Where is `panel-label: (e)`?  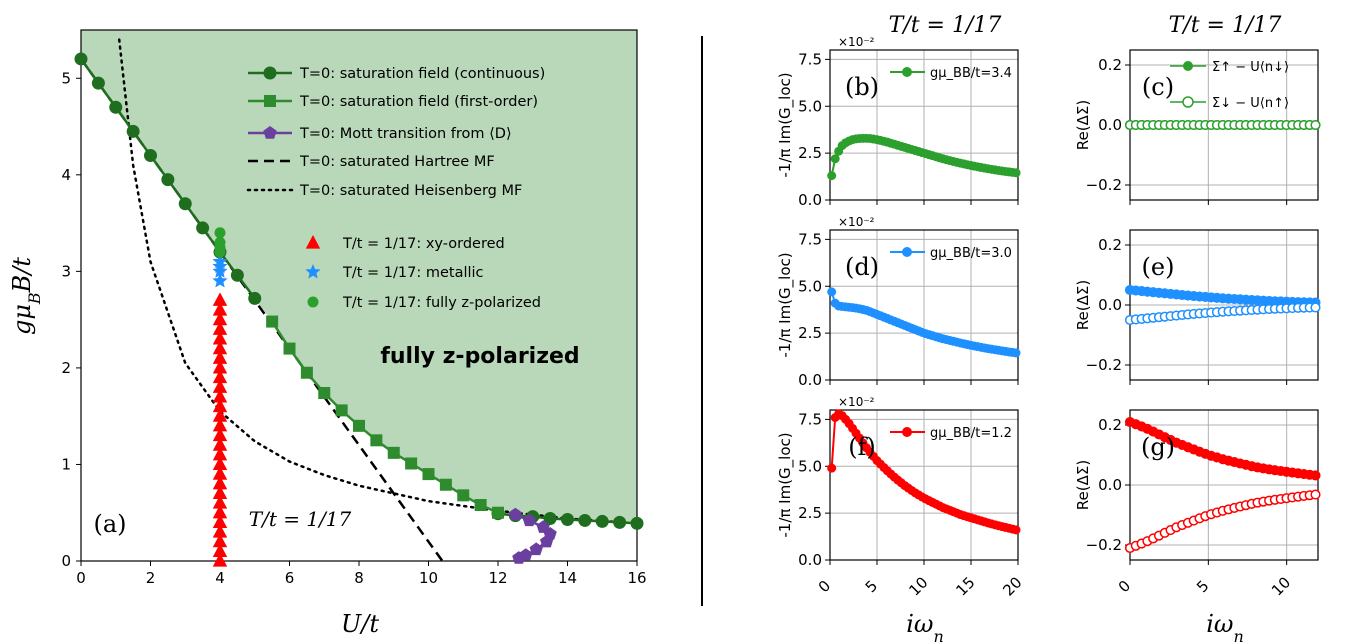
panel-label: (e) is located at coordinates (1158, 267).